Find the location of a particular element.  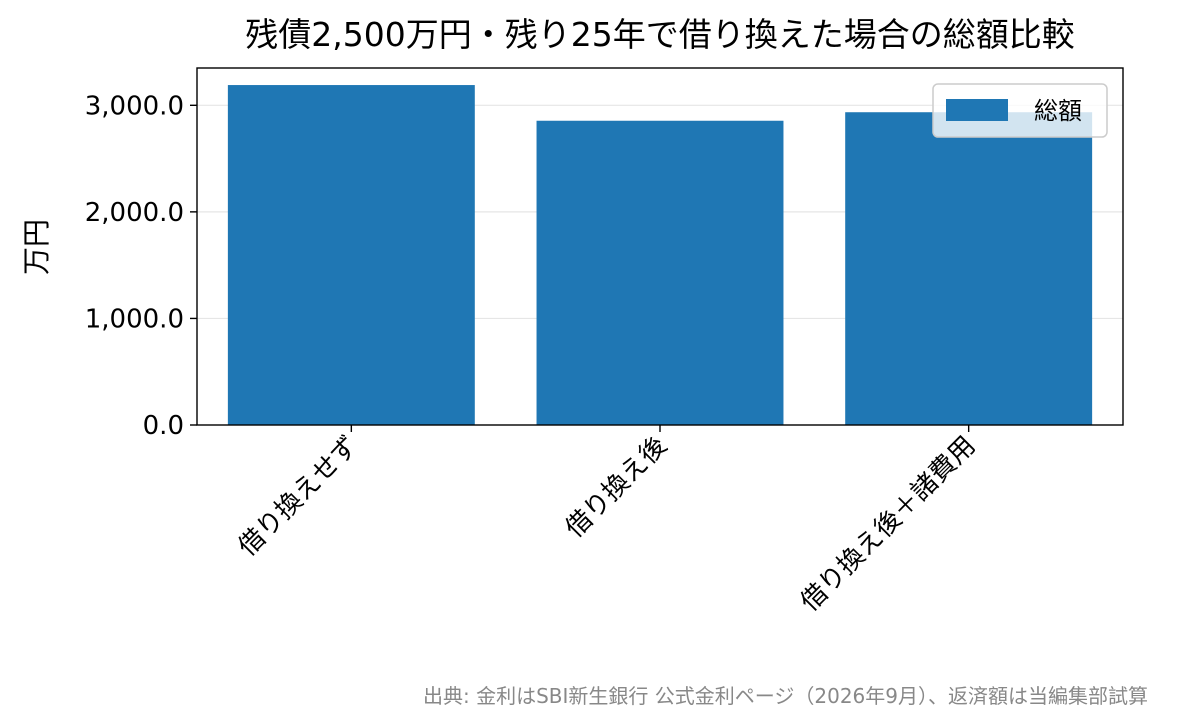

y-tick-label: 2,000.0 is located at coordinates (134, 213).